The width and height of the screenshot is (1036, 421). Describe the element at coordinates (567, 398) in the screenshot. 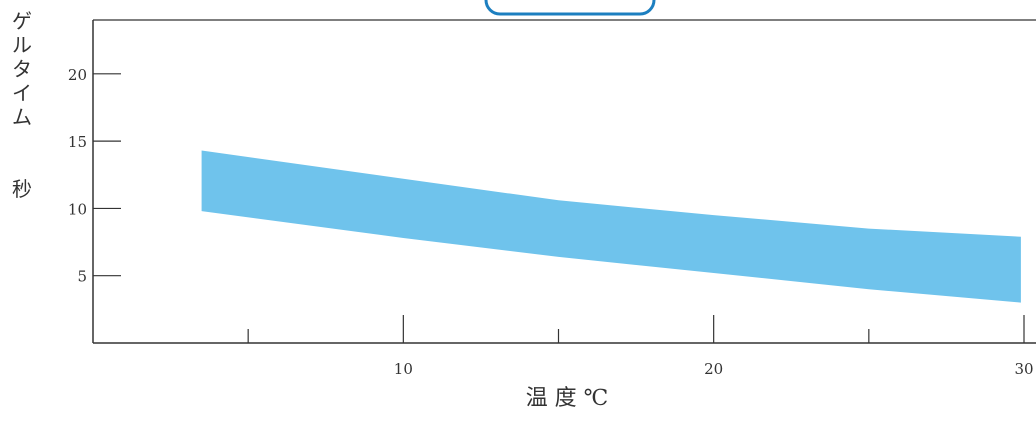

I see `x-axis-label: 温 度 ℃` at that location.